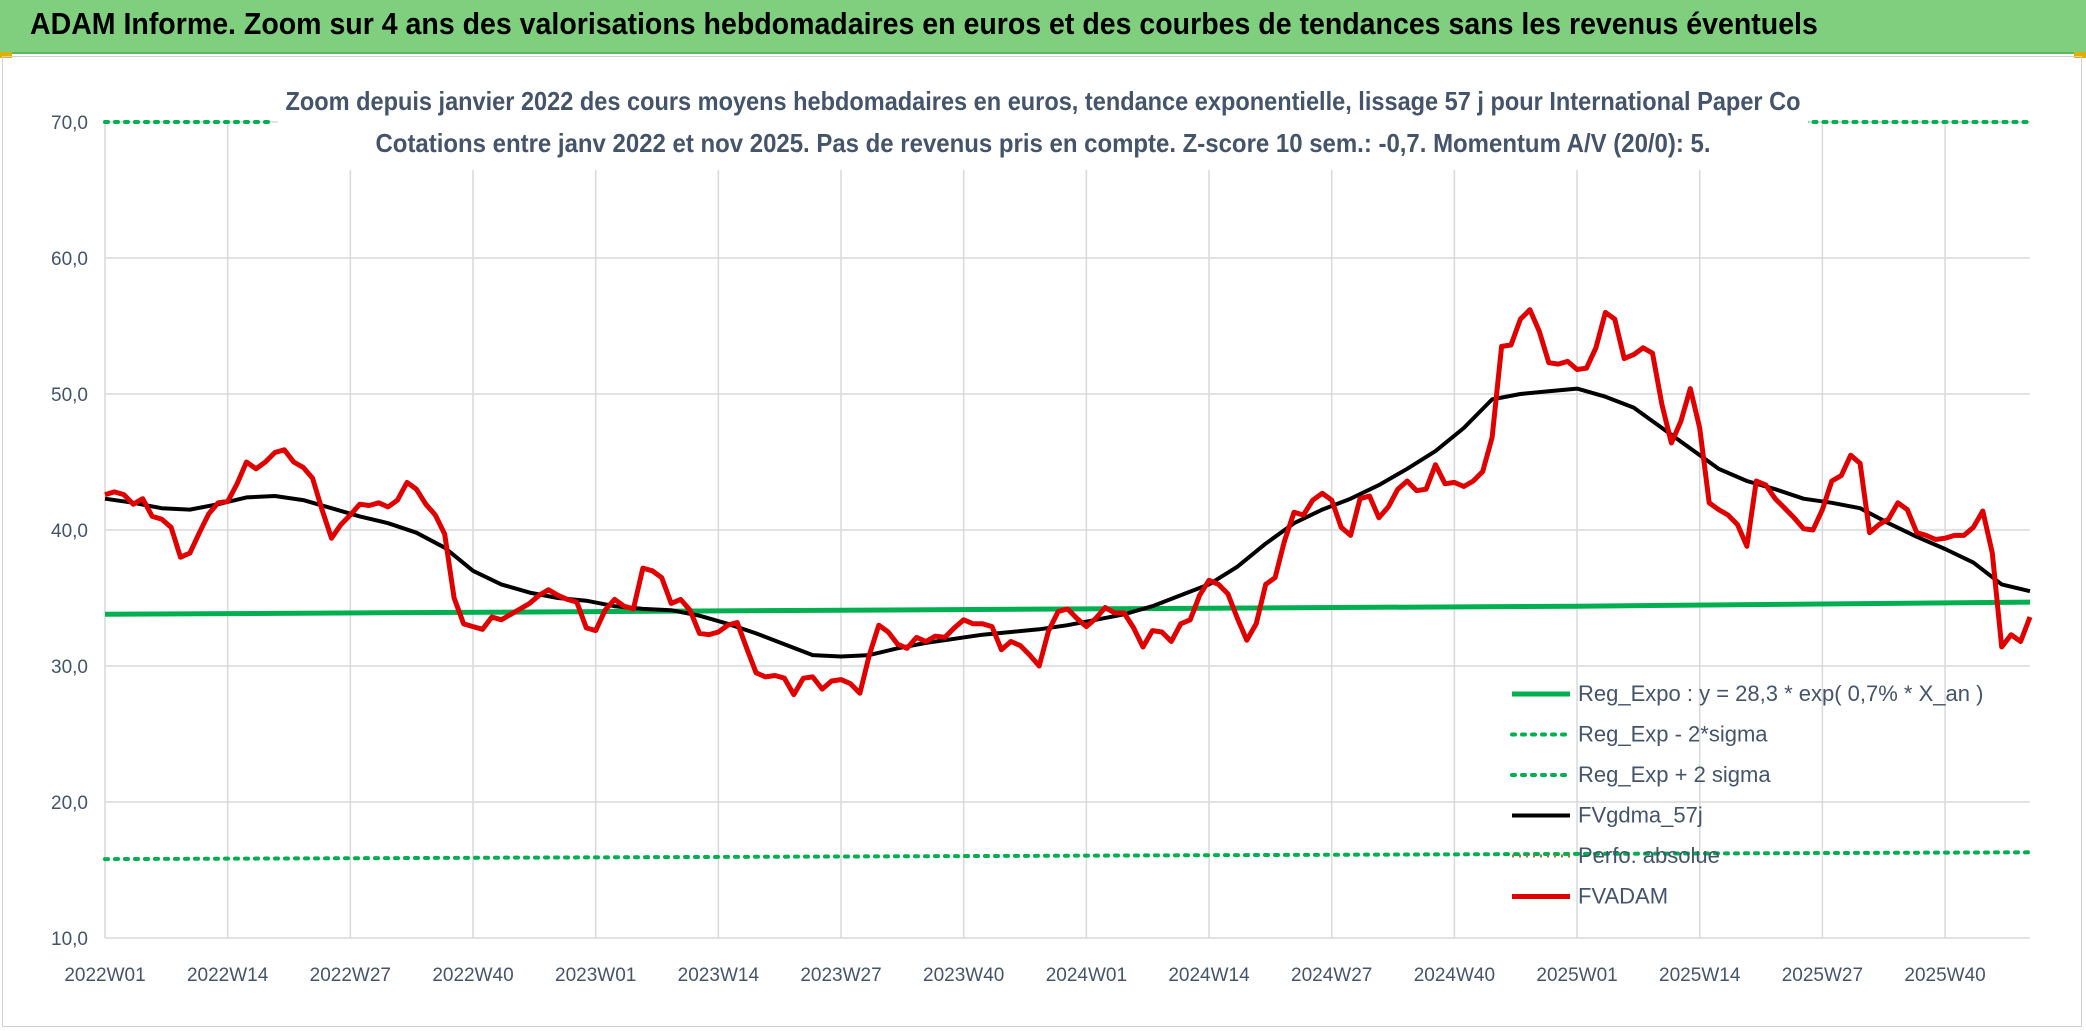 Image resolution: width=2086 pixels, height=1031 pixels. What do you see at coordinates (69, 667) in the screenshot?
I see `y-tick-label: 30,0` at bounding box center [69, 667].